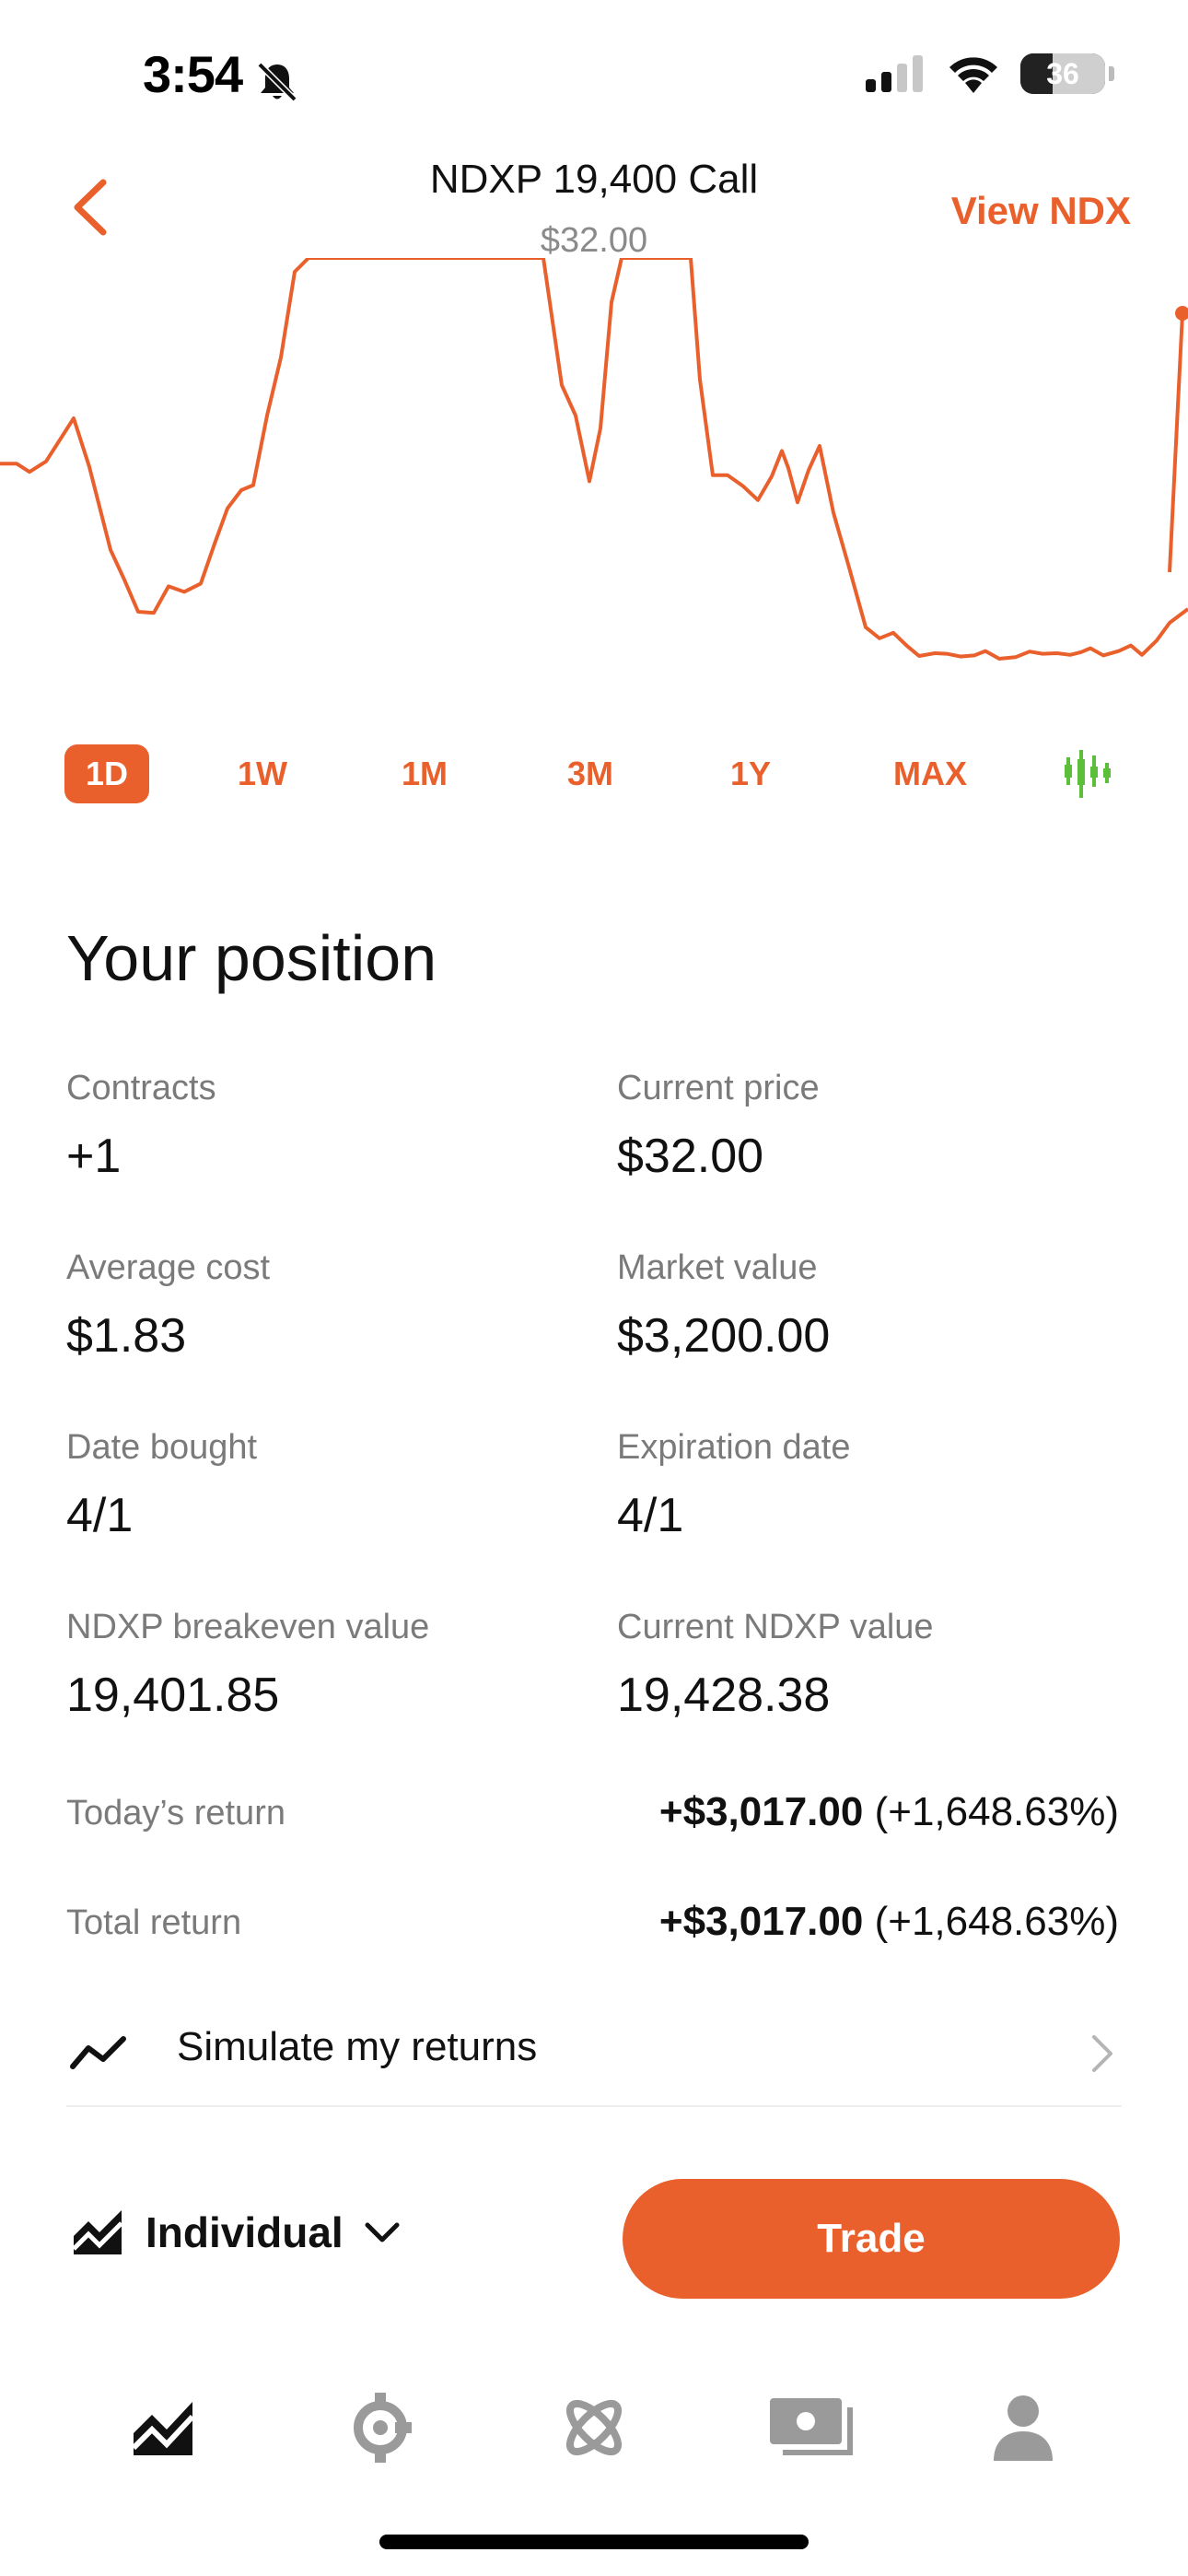  What do you see at coordinates (126, 1336) in the screenshot?
I see `field-value-average-cost: $1.83` at bounding box center [126, 1336].